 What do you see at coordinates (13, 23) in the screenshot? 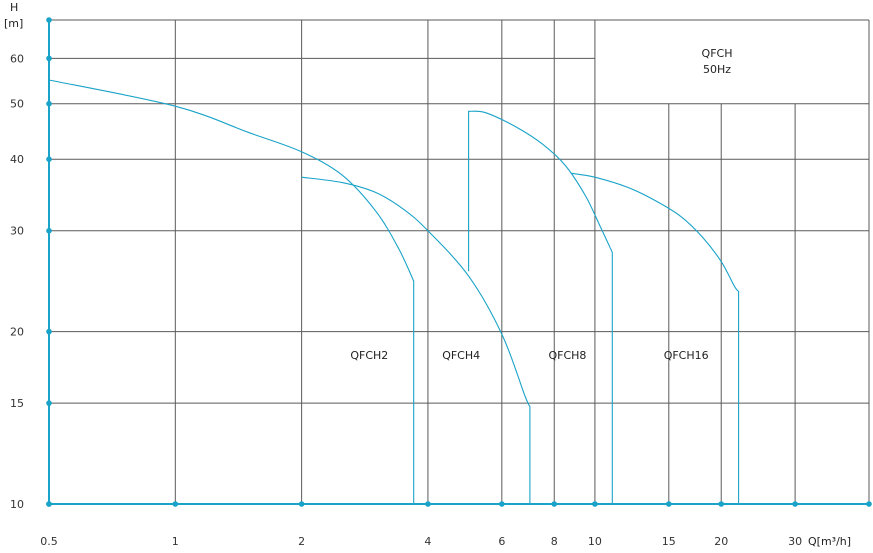
I see `y-axis-unit: [m]` at bounding box center [13, 23].